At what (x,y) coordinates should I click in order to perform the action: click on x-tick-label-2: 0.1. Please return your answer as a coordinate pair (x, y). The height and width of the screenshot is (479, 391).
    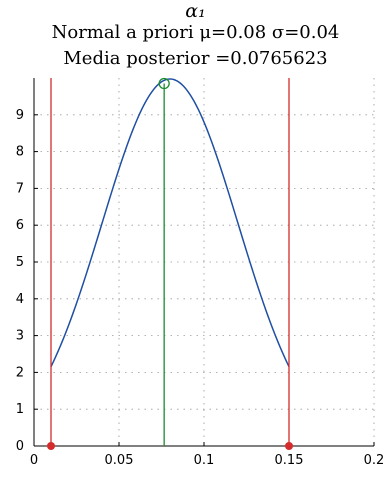
    Looking at the image, I should click on (204, 460).